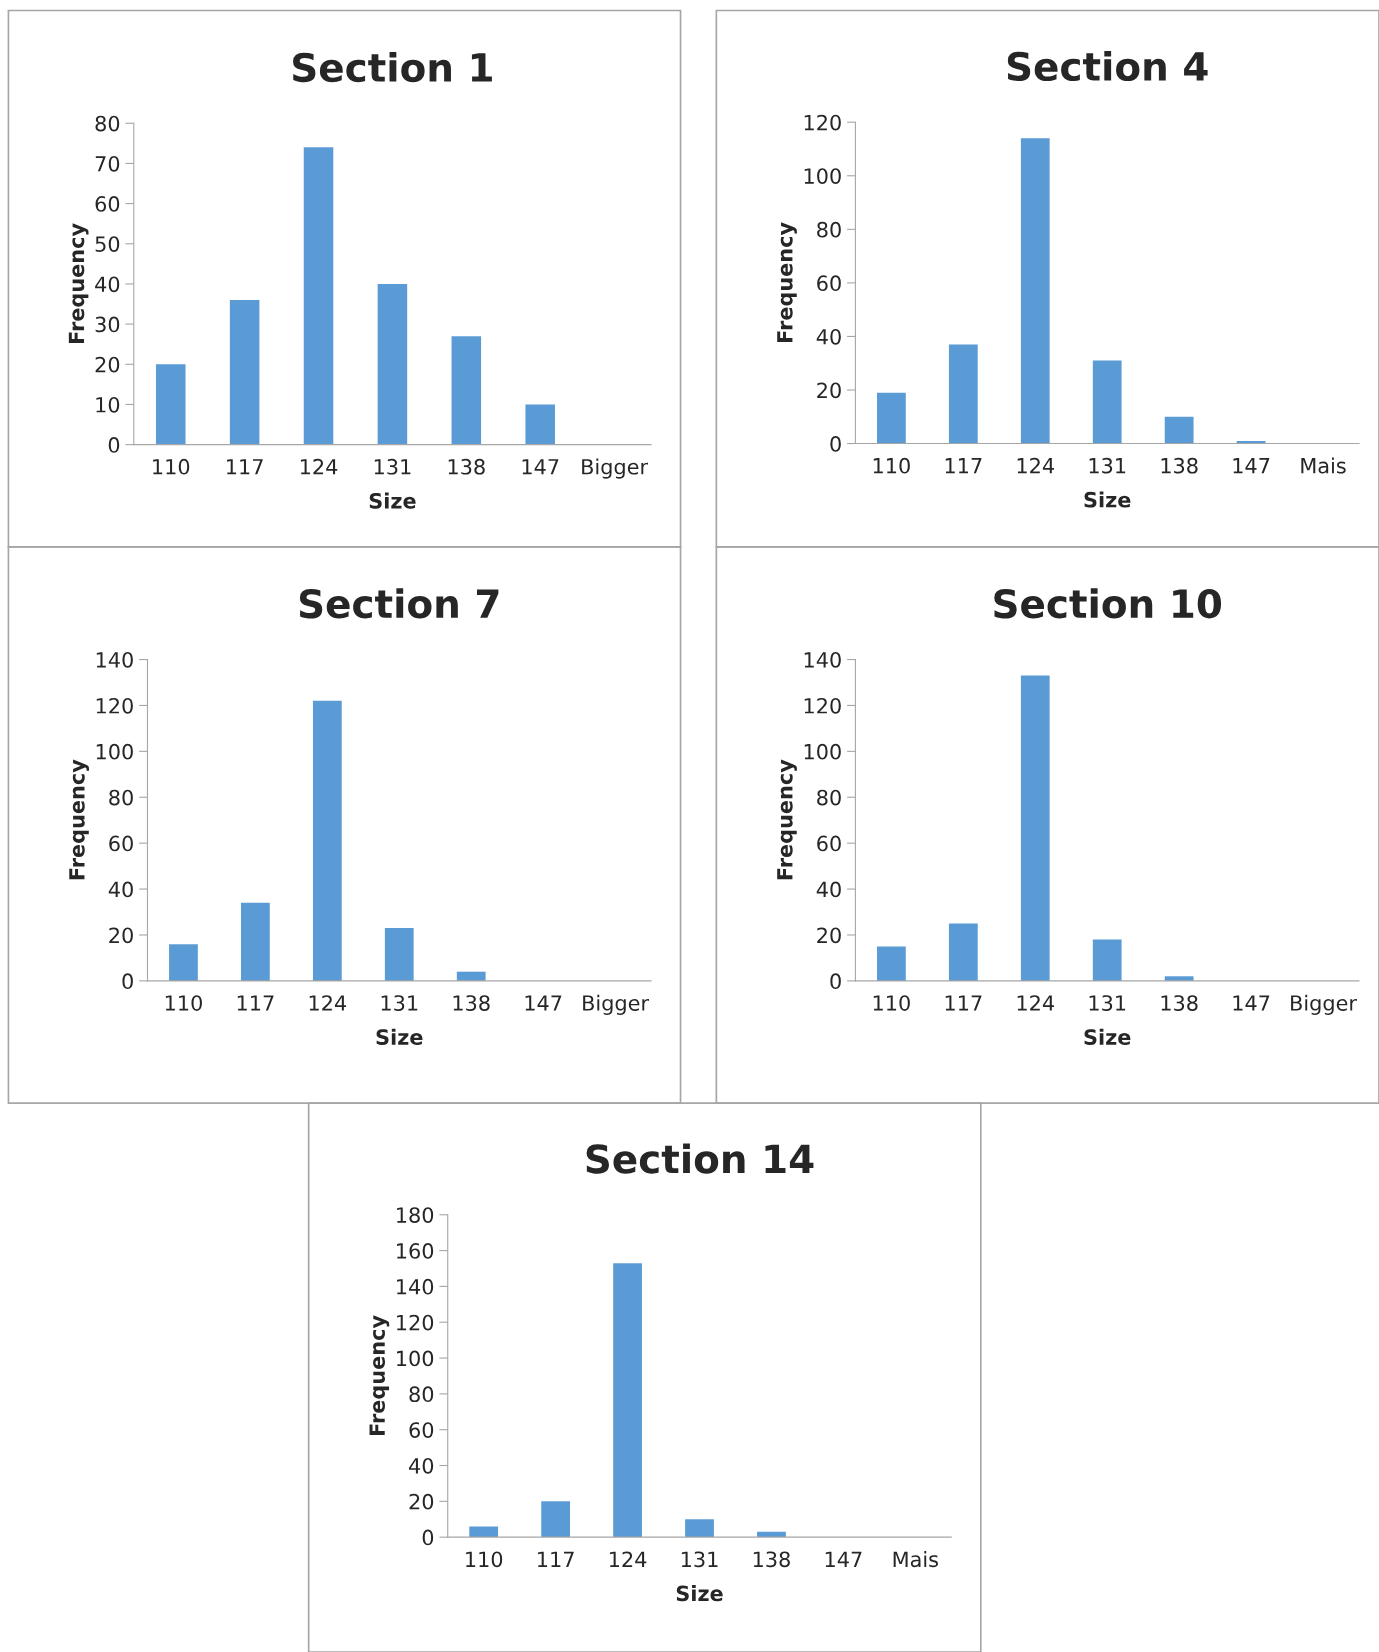  What do you see at coordinates (108, 404) in the screenshot?
I see `y-tick-label: 10` at bounding box center [108, 404].